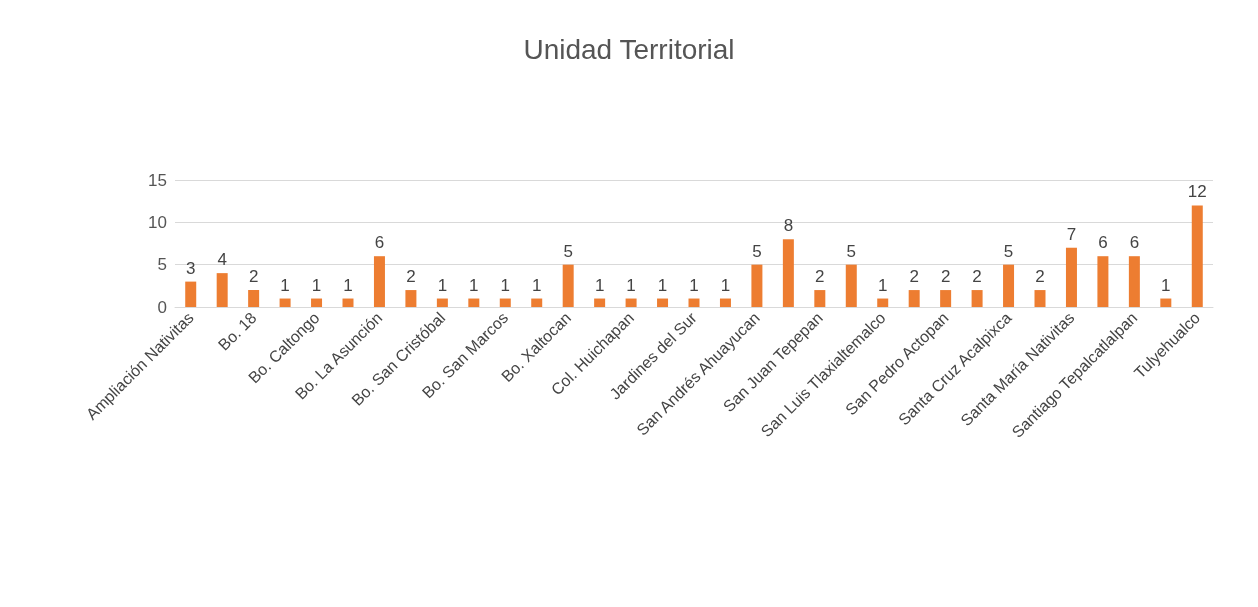 Image resolution: width=1258 pixels, height=607 pixels. I want to click on data-label: 4, so click(222, 260).